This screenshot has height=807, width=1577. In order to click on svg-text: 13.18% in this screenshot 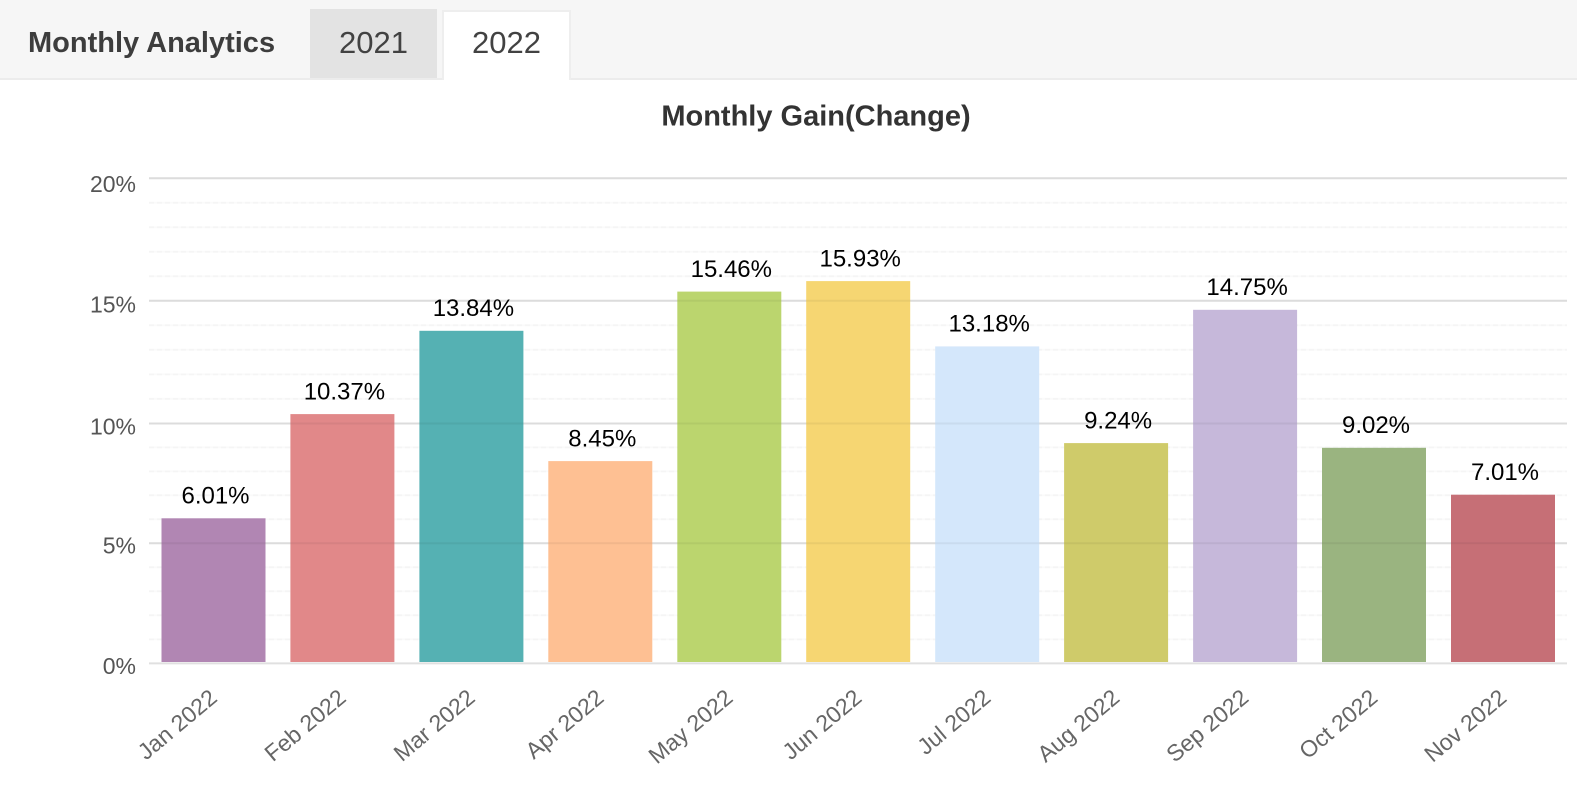, I will do `click(988, 324)`.